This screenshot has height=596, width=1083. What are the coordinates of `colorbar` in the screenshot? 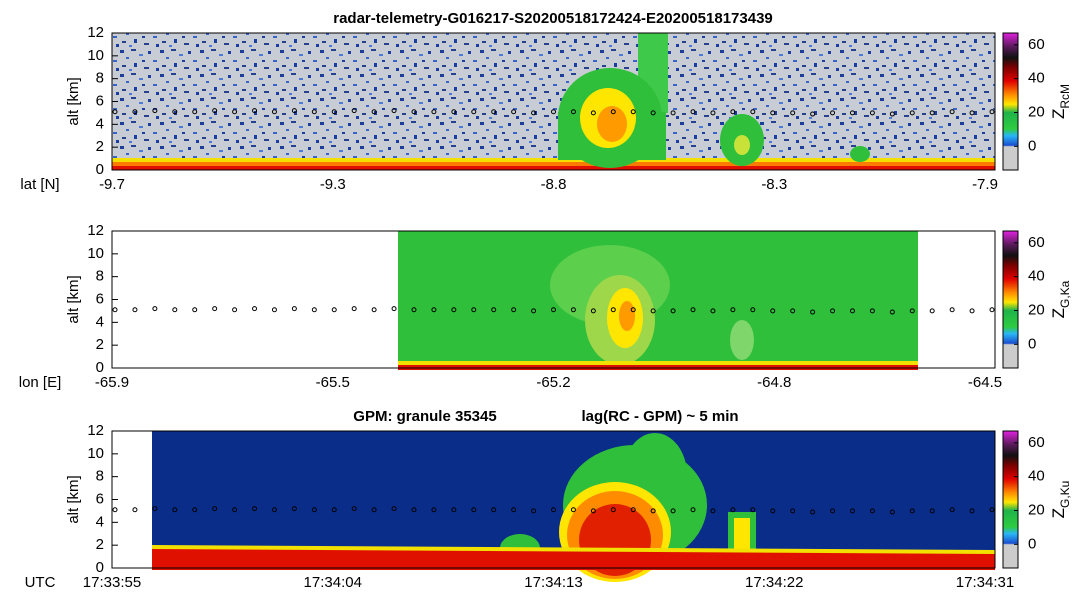 It's located at (1010, 299).